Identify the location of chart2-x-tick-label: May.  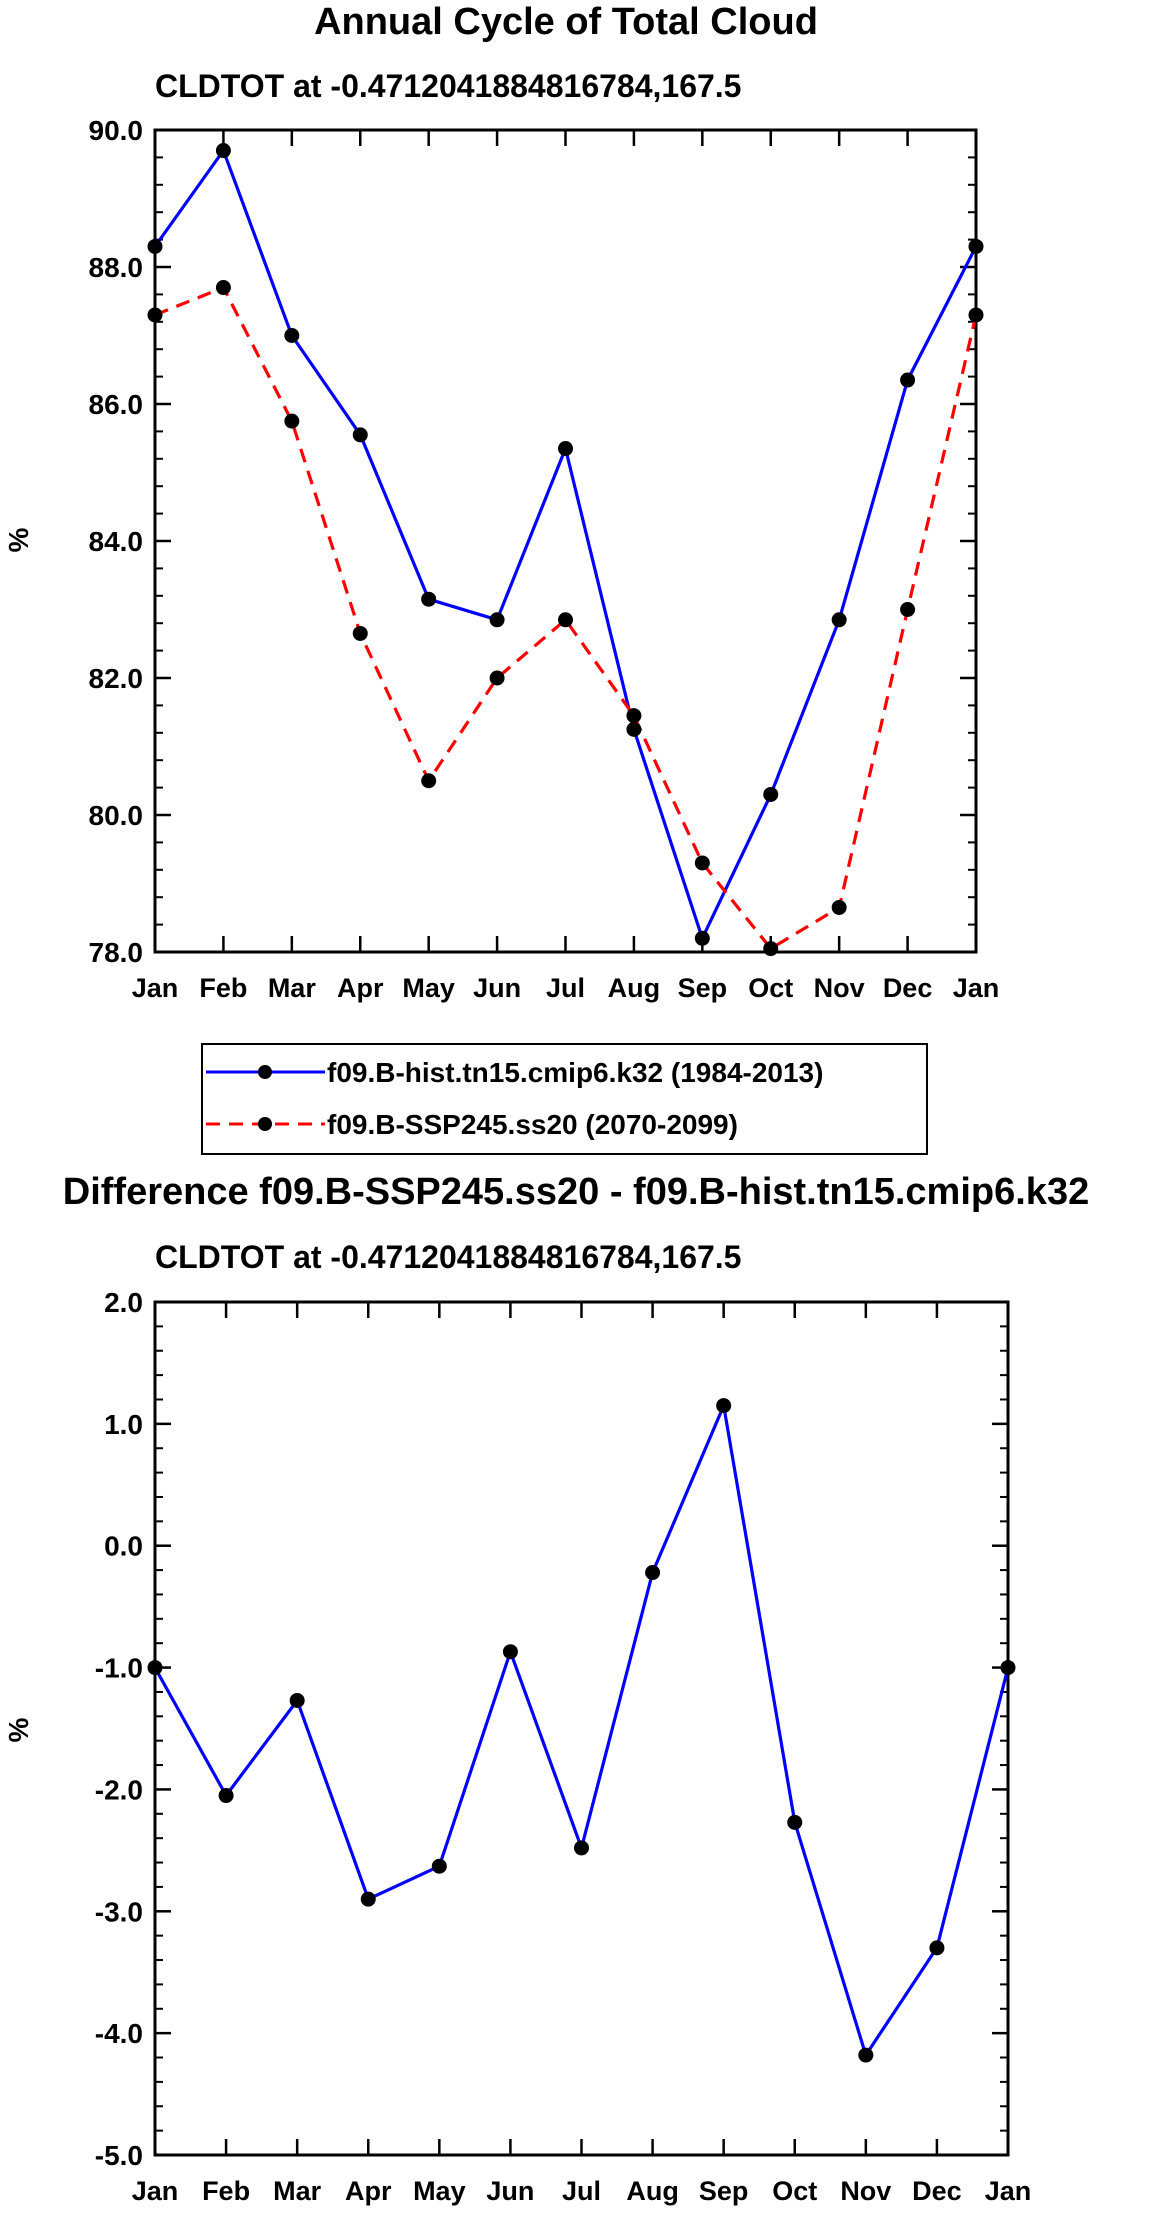
(439, 2191).